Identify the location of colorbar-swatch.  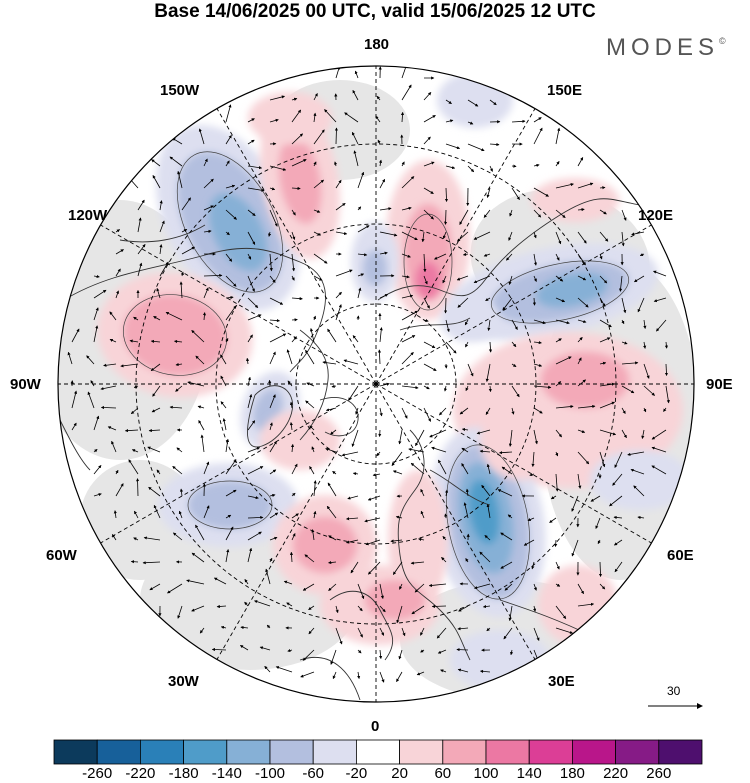
(421, 752).